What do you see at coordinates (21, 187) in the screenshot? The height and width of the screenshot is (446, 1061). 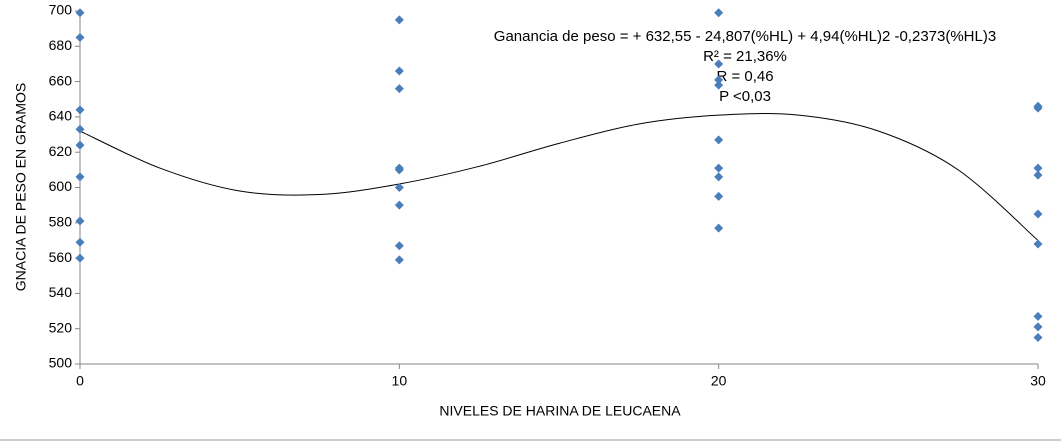 I see `y-axis-label: GNACIA DE PESO EN GRAMOS` at bounding box center [21, 187].